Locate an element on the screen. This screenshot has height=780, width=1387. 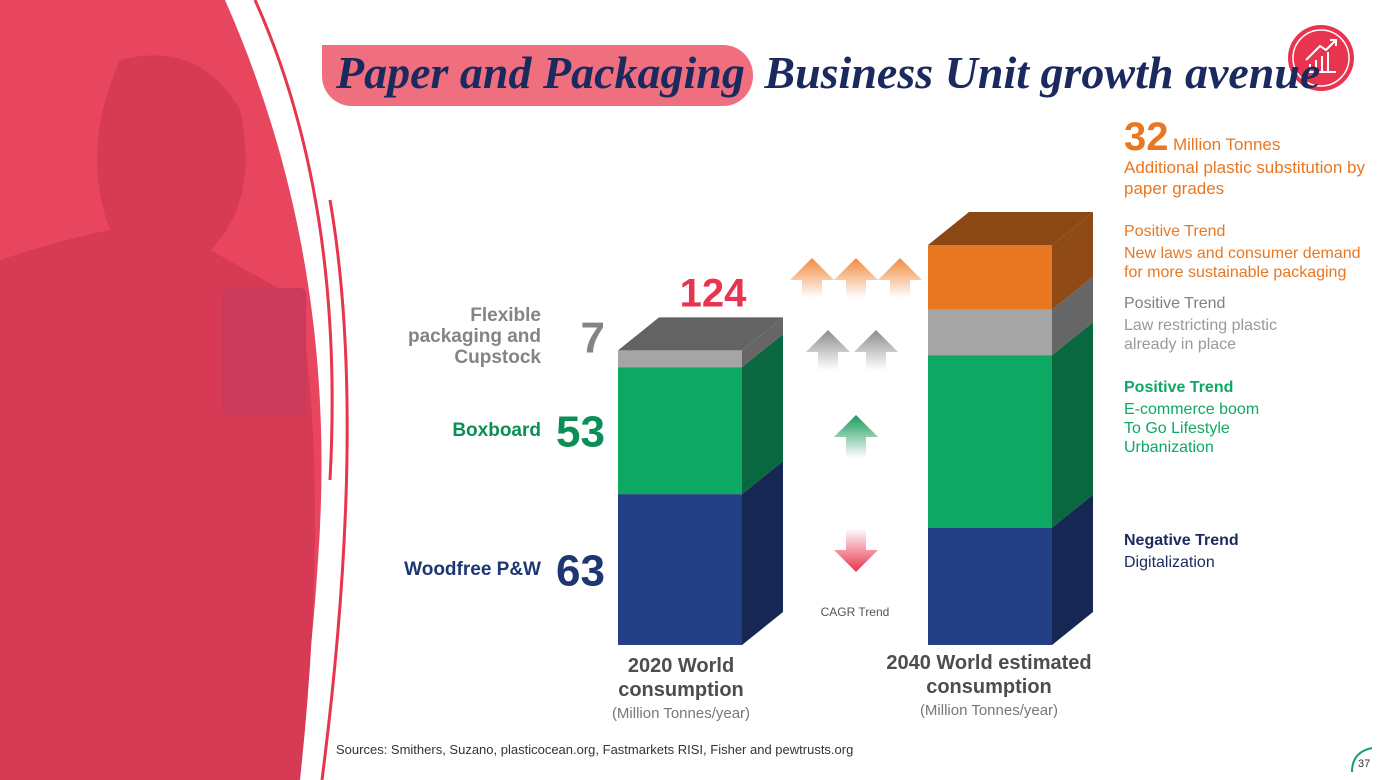
trend-text: Law restricting plastic already in place is located at coordinates (1200, 335).